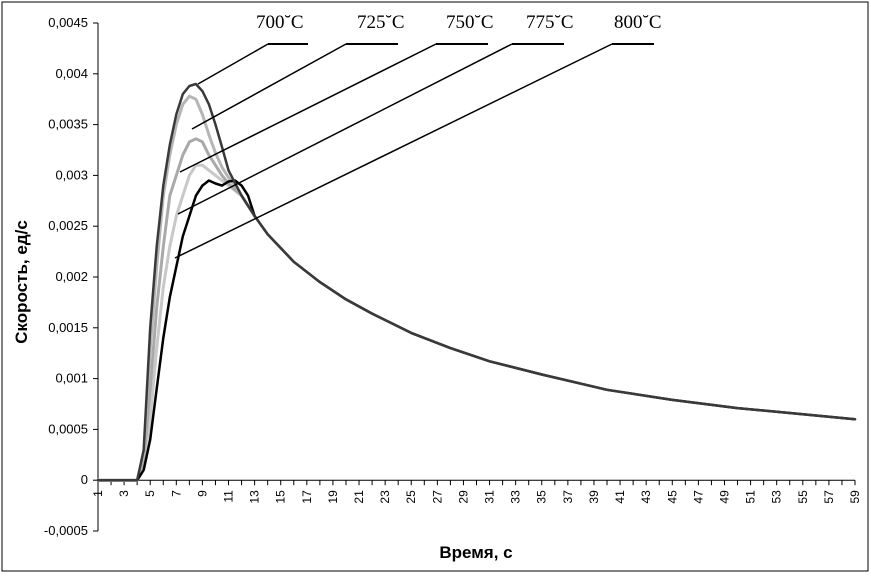  What do you see at coordinates (638, 22) in the screenshot?
I see `legend-label-800: 800˘C` at bounding box center [638, 22].